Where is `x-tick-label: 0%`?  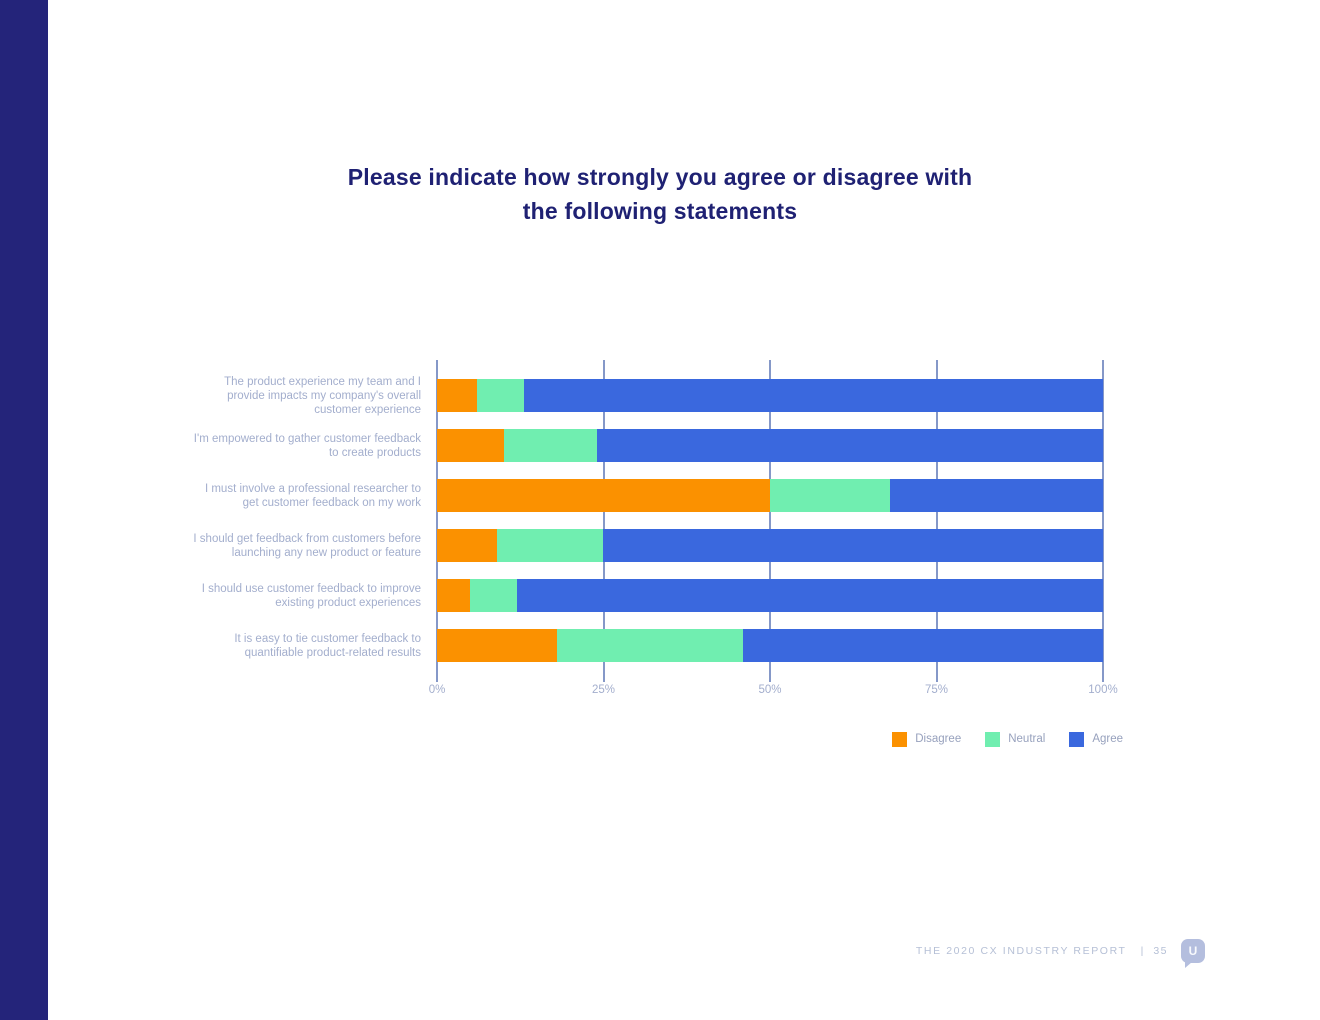
x-tick-label: 0% is located at coordinates (437, 690).